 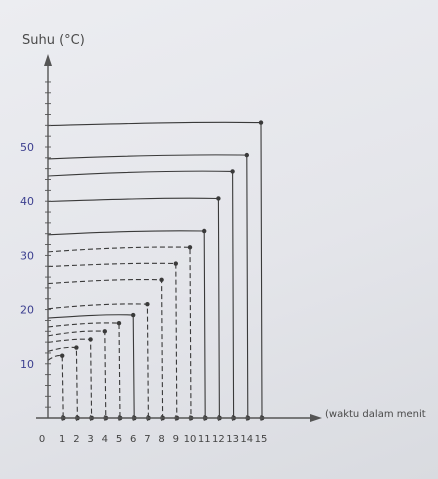 What do you see at coordinates (161, 439) in the screenshot?
I see `x-tick-label: 8` at bounding box center [161, 439].